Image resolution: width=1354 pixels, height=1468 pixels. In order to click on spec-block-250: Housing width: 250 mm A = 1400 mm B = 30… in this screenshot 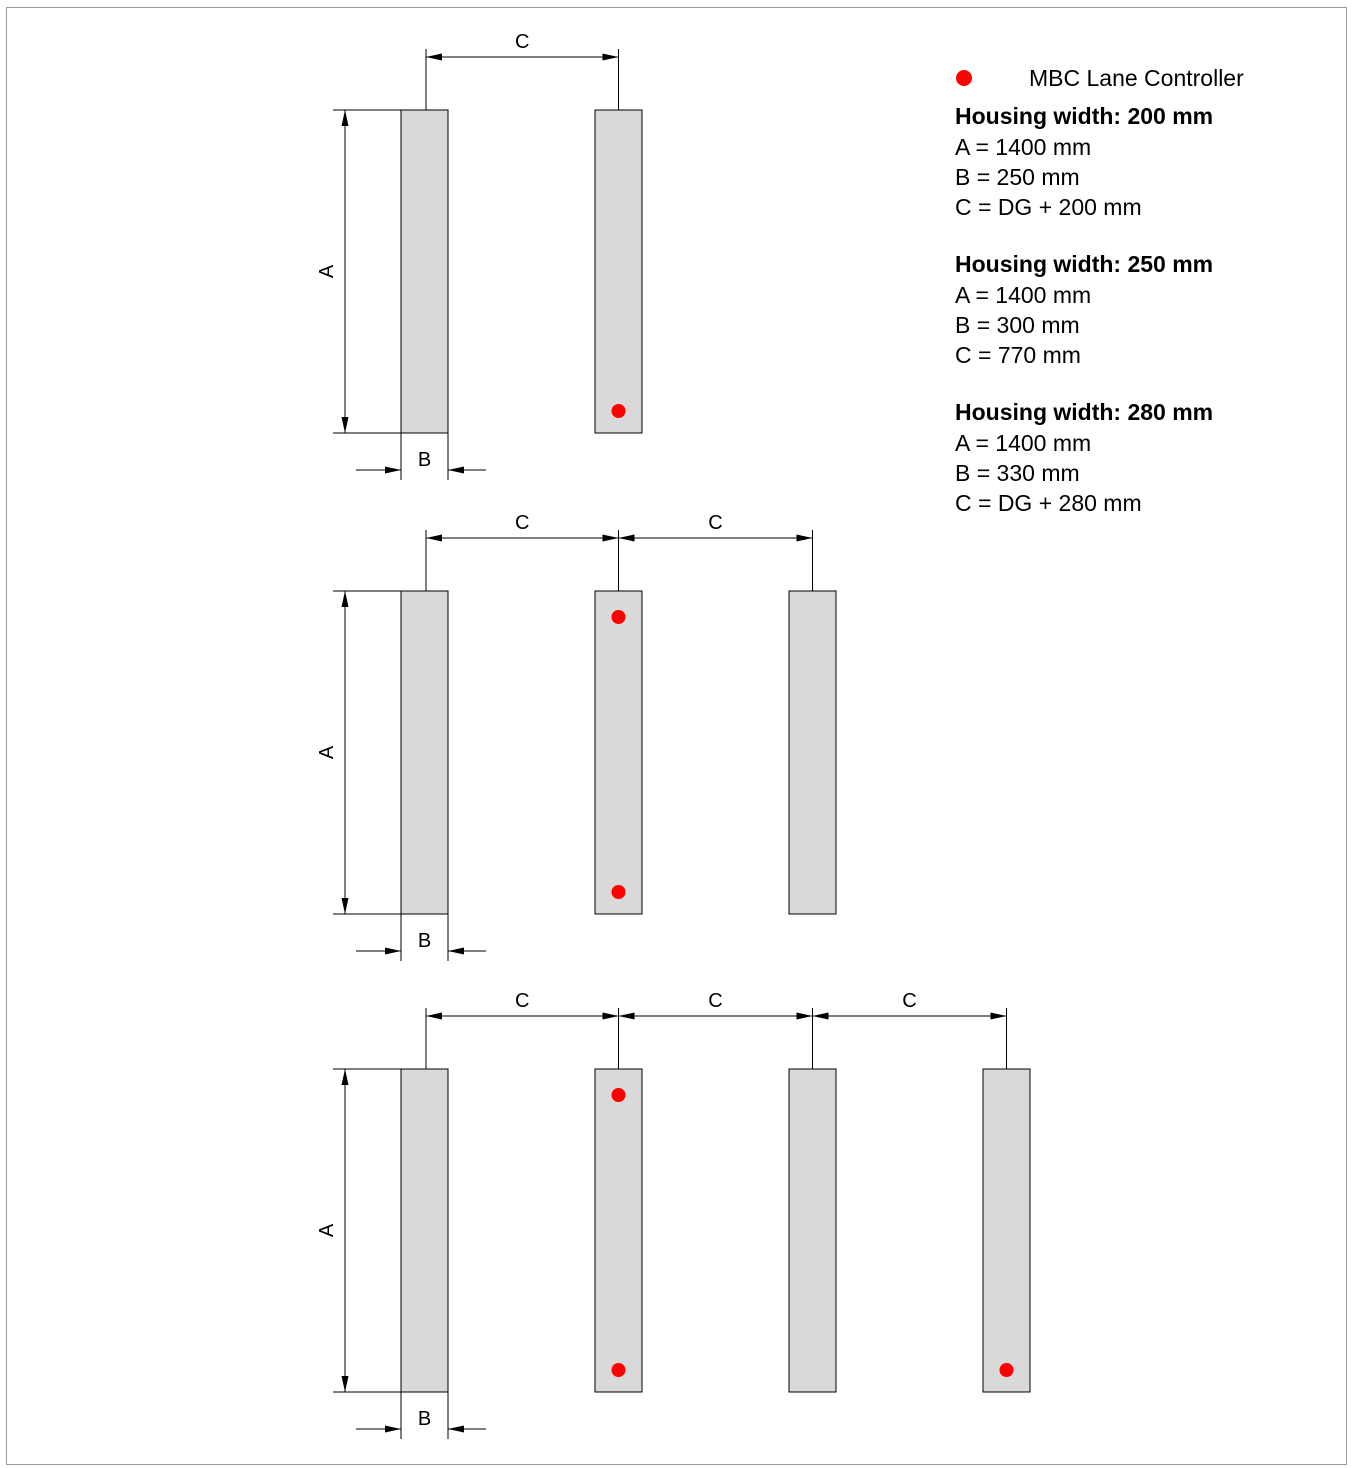, I will do `click(1145, 309)`.